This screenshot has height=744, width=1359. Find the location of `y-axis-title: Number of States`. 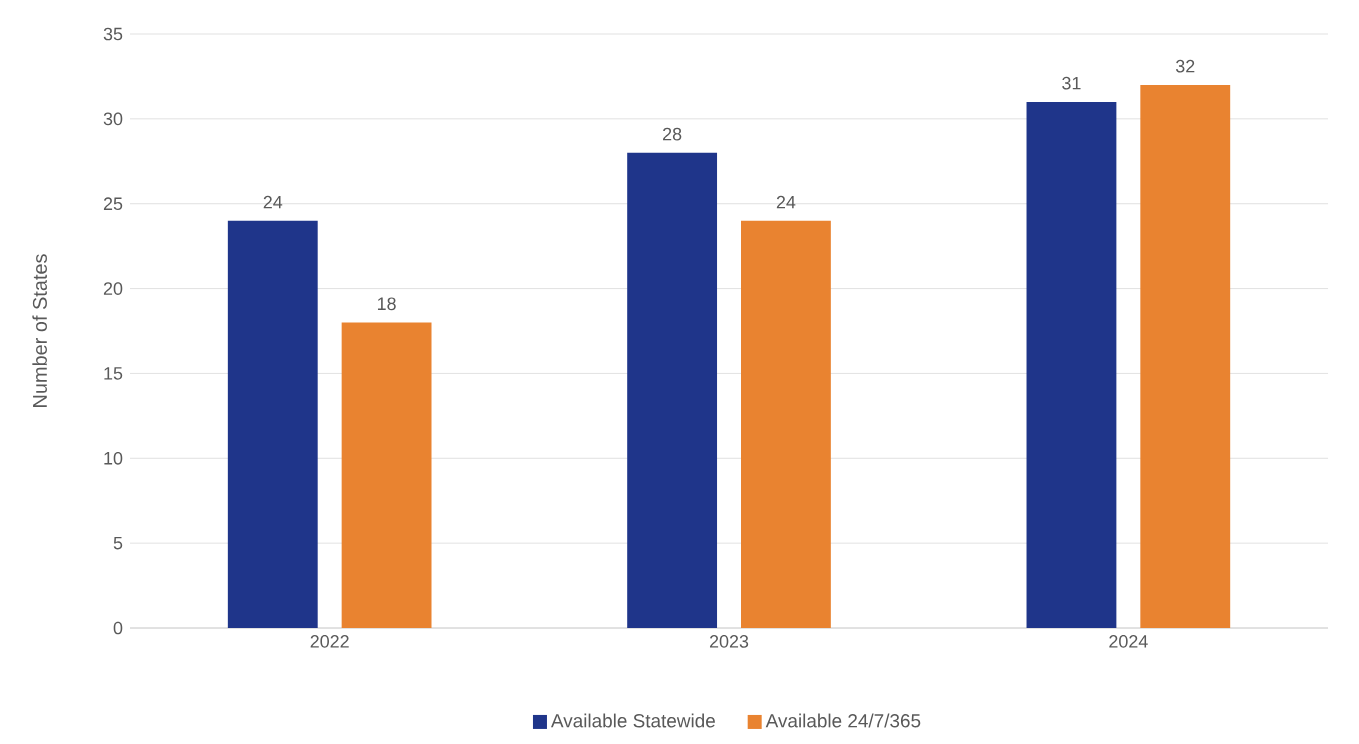

y-axis-title: Number of States is located at coordinates (39, 330).